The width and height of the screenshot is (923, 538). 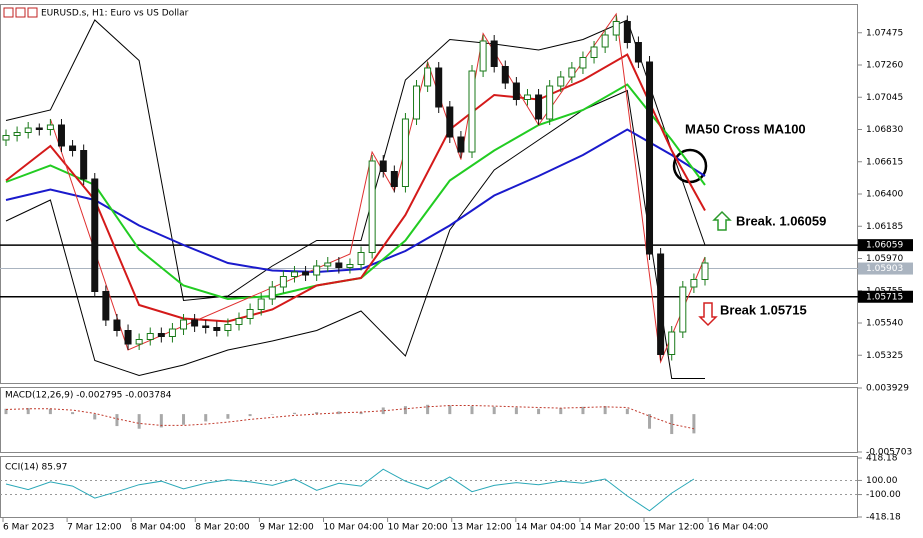 What do you see at coordinates (222, 528) in the screenshot?
I see `x-tick-label: 8 Mar 20:00` at bounding box center [222, 528].